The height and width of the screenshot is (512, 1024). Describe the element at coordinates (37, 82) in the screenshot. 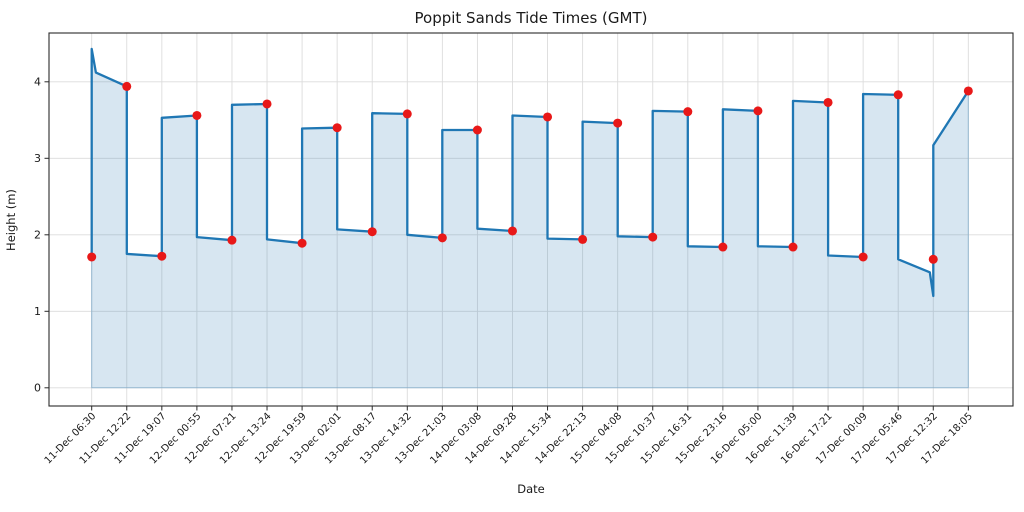

I see `y-tick-label: 4` at that location.